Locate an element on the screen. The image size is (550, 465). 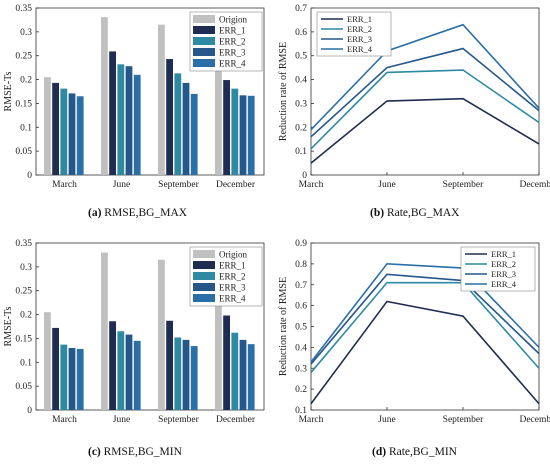
caption-letter: (b) is located at coordinates (377, 213).